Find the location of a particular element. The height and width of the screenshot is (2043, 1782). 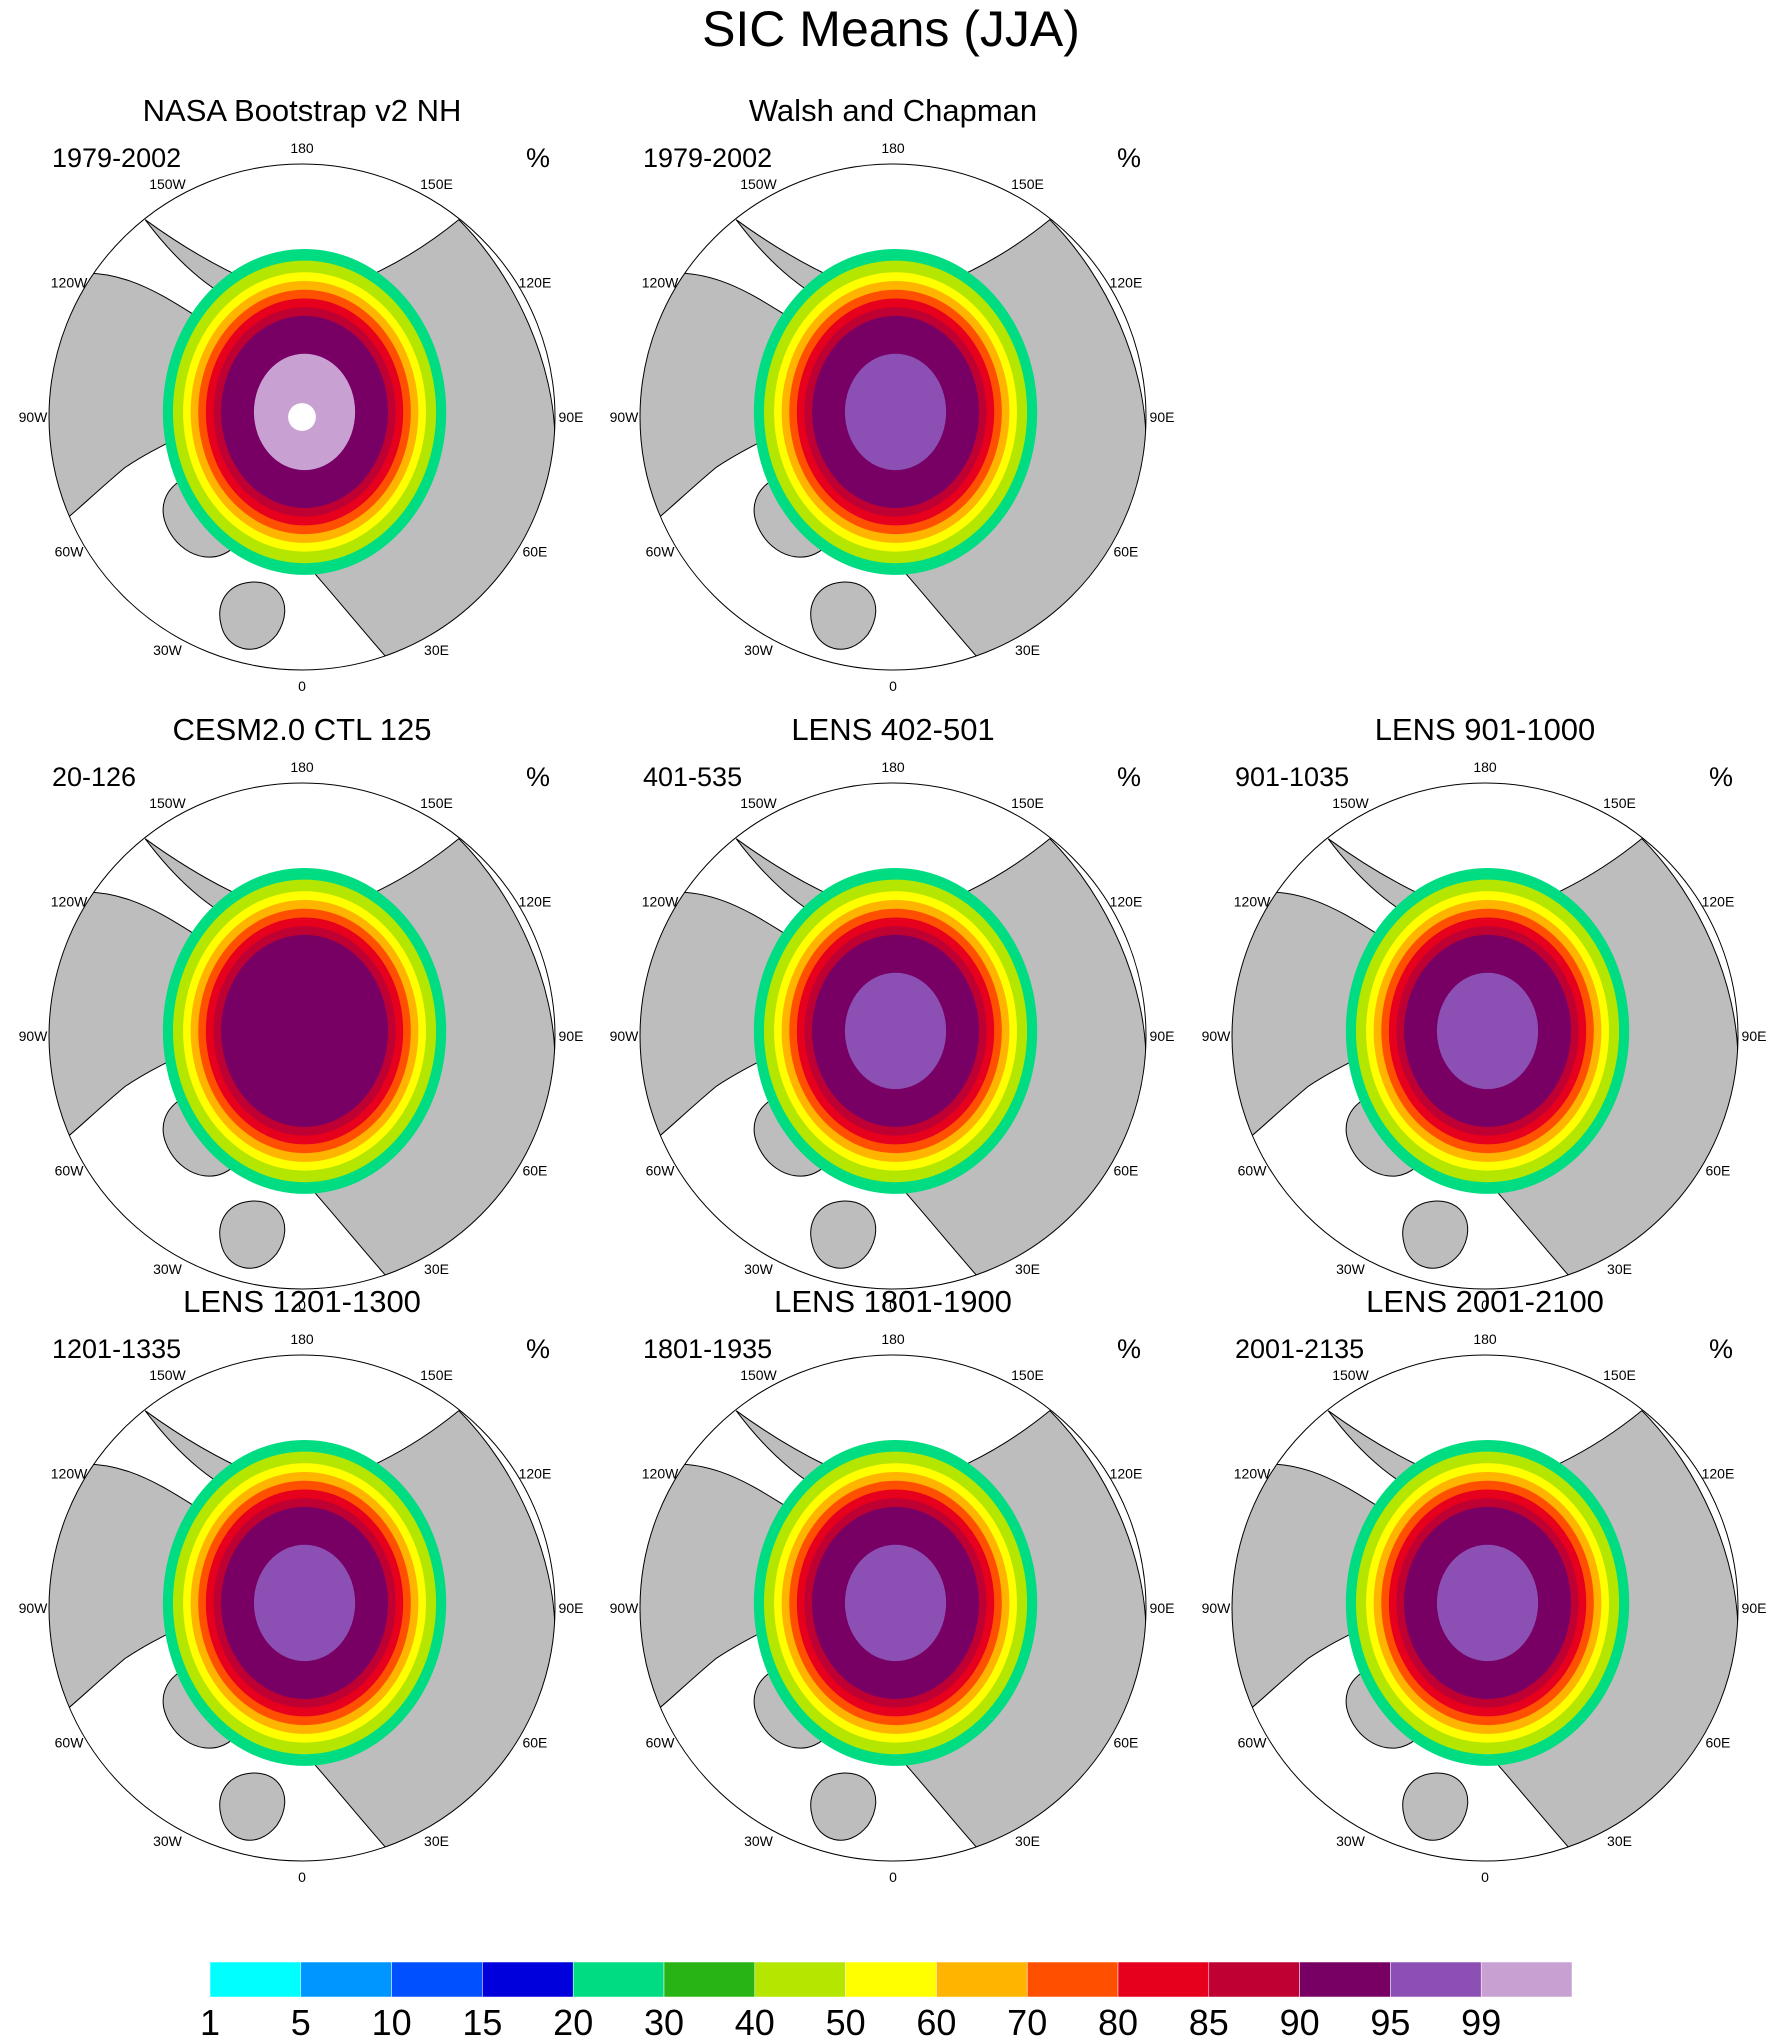

colorbar-tick-label: 5 is located at coordinates (301, 2022).